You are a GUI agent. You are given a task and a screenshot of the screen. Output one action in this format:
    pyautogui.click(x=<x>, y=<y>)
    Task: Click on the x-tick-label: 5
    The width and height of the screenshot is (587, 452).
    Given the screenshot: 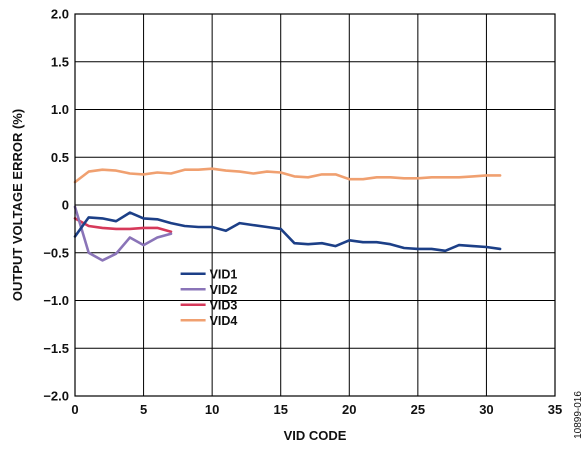 What is the action you would take?
    pyautogui.click(x=143, y=409)
    